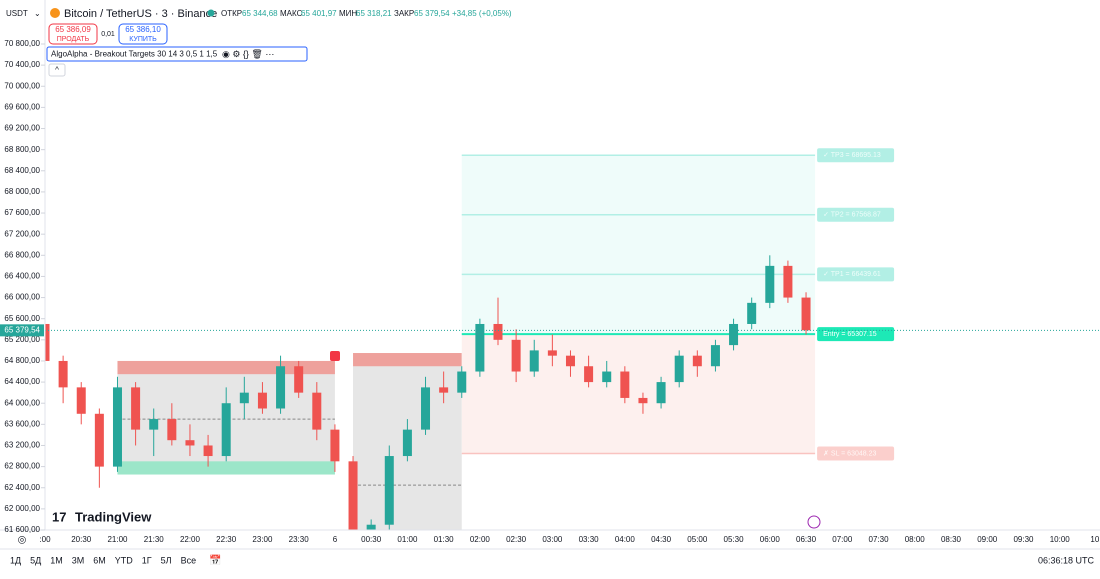 The height and width of the screenshot is (579, 1100). Describe the element at coordinates (371, 539) in the screenshot. I see `x-tick-label: 00:30` at that location.